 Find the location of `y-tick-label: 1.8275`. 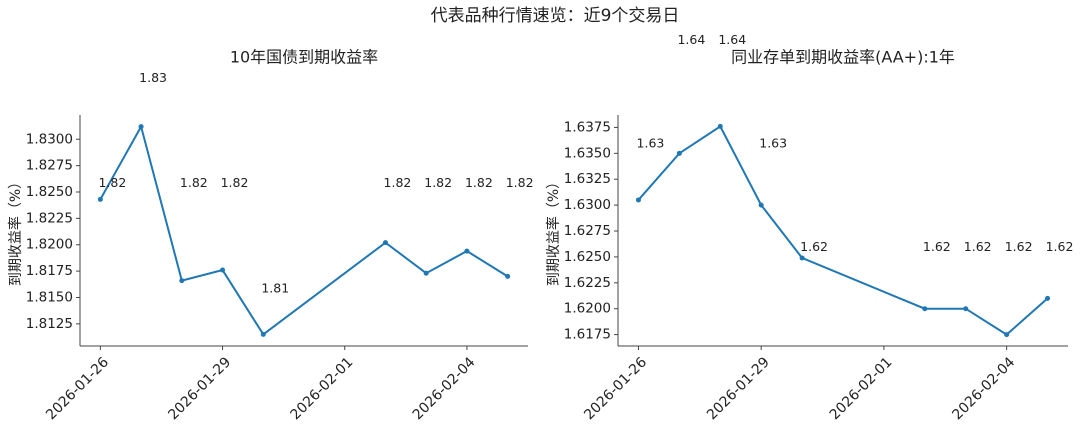

y-tick-label: 1.8275 is located at coordinates (49, 166).